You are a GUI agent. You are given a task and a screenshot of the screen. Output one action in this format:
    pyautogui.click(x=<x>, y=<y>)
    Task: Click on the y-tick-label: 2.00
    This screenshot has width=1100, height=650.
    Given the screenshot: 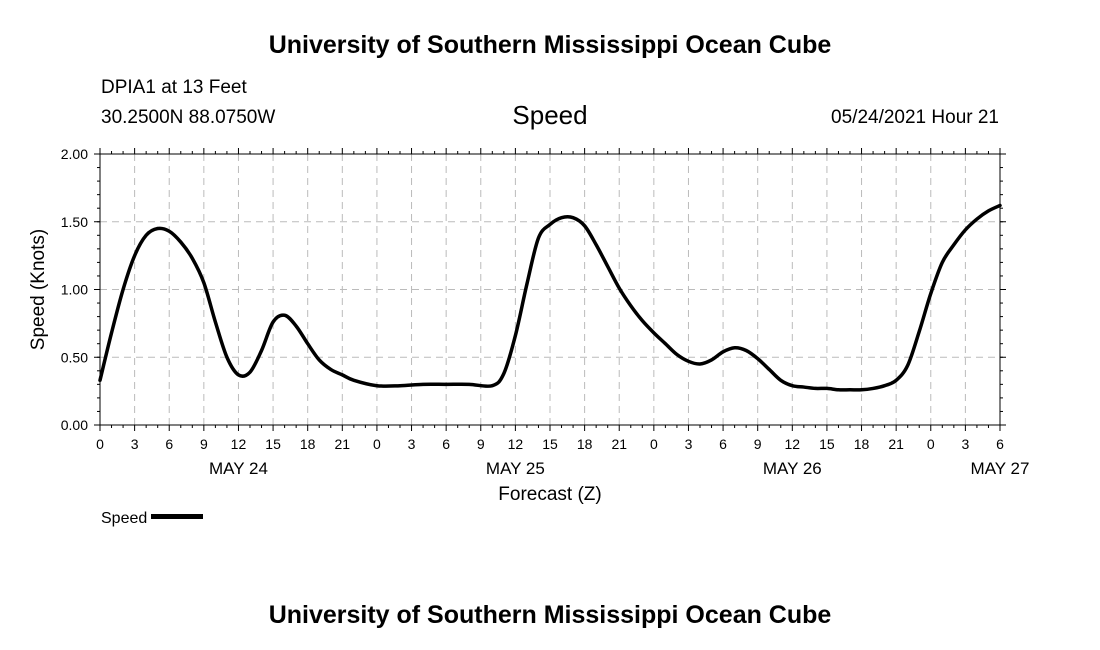 What is the action you would take?
    pyautogui.click(x=74, y=154)
    